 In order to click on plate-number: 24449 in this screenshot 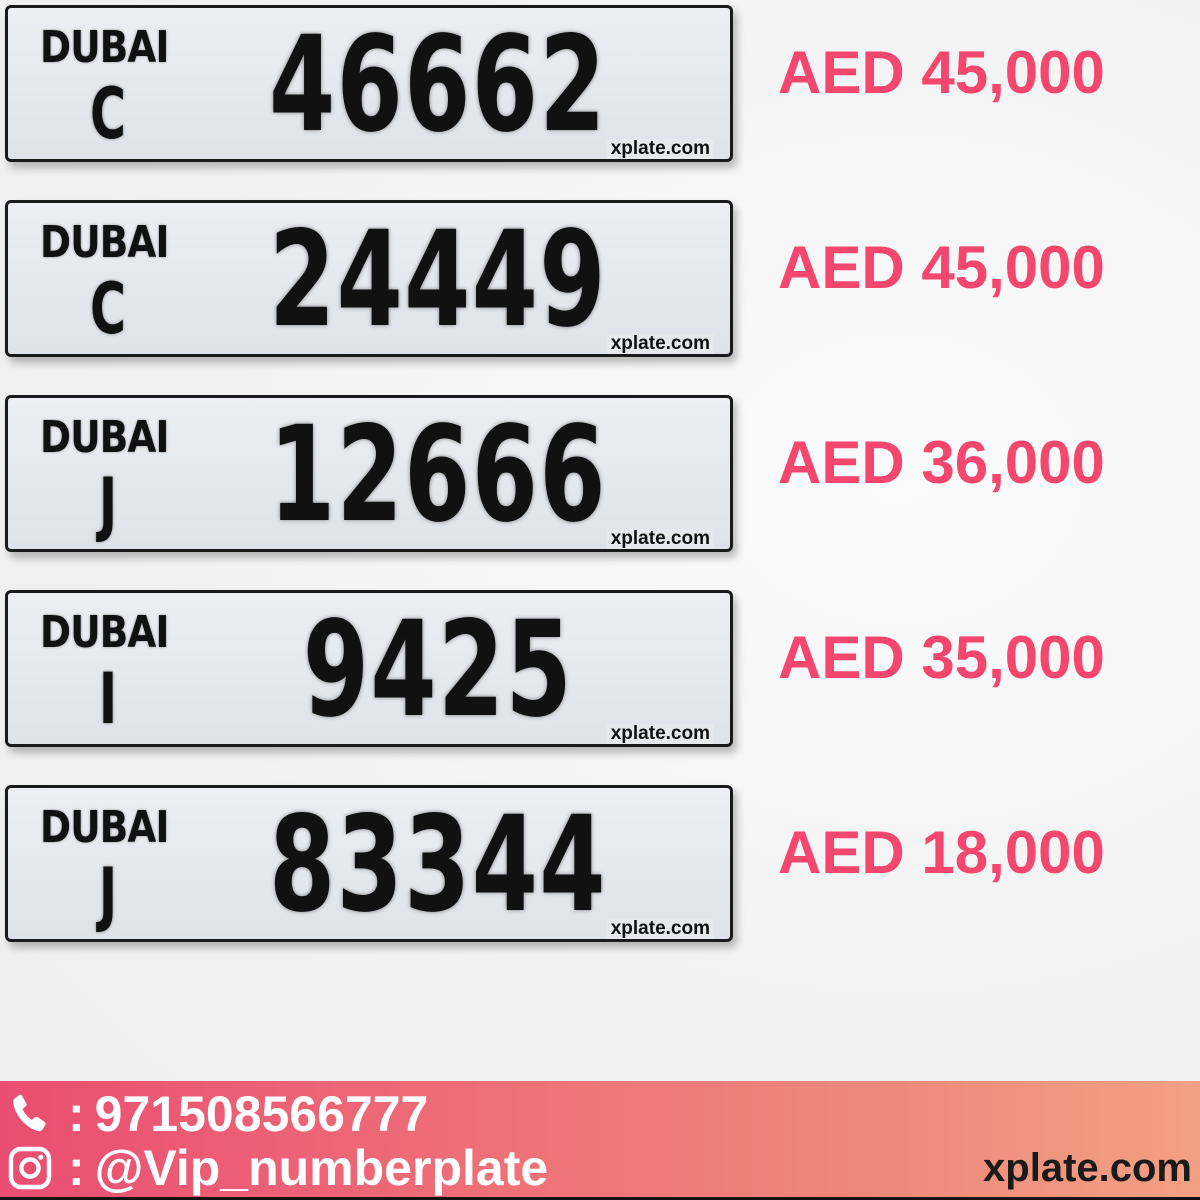, I will do `click(438, 280)`.